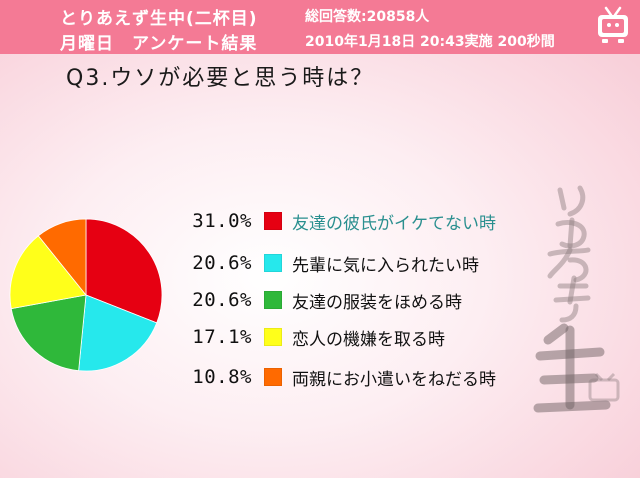 This screenshot has height=478, width=640. Describe the element at coordinates (394, 223) in the screenshot. I see `legend-label: 友達の彼氏がイケてない時` at that location.